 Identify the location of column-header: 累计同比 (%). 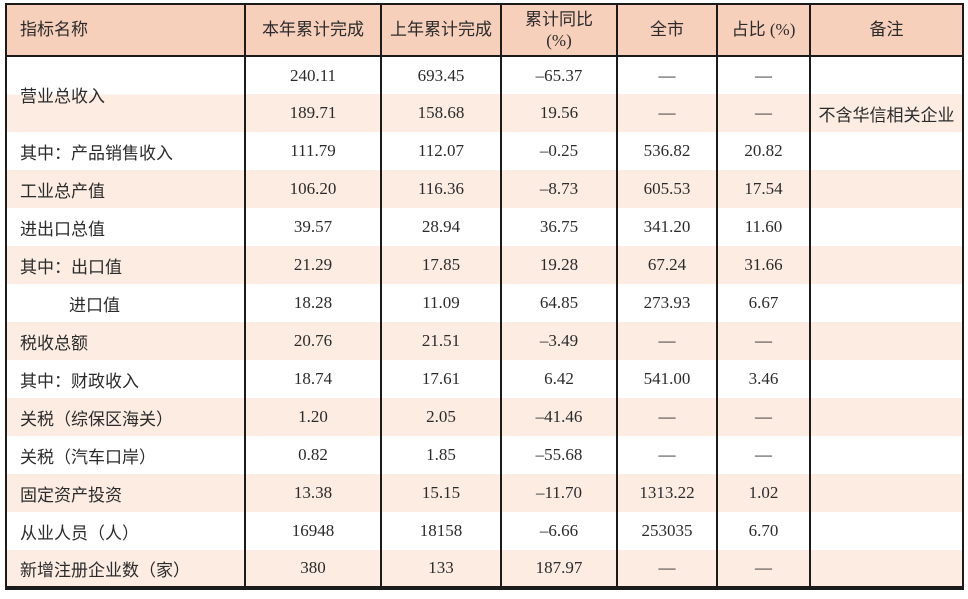
(558, 30).